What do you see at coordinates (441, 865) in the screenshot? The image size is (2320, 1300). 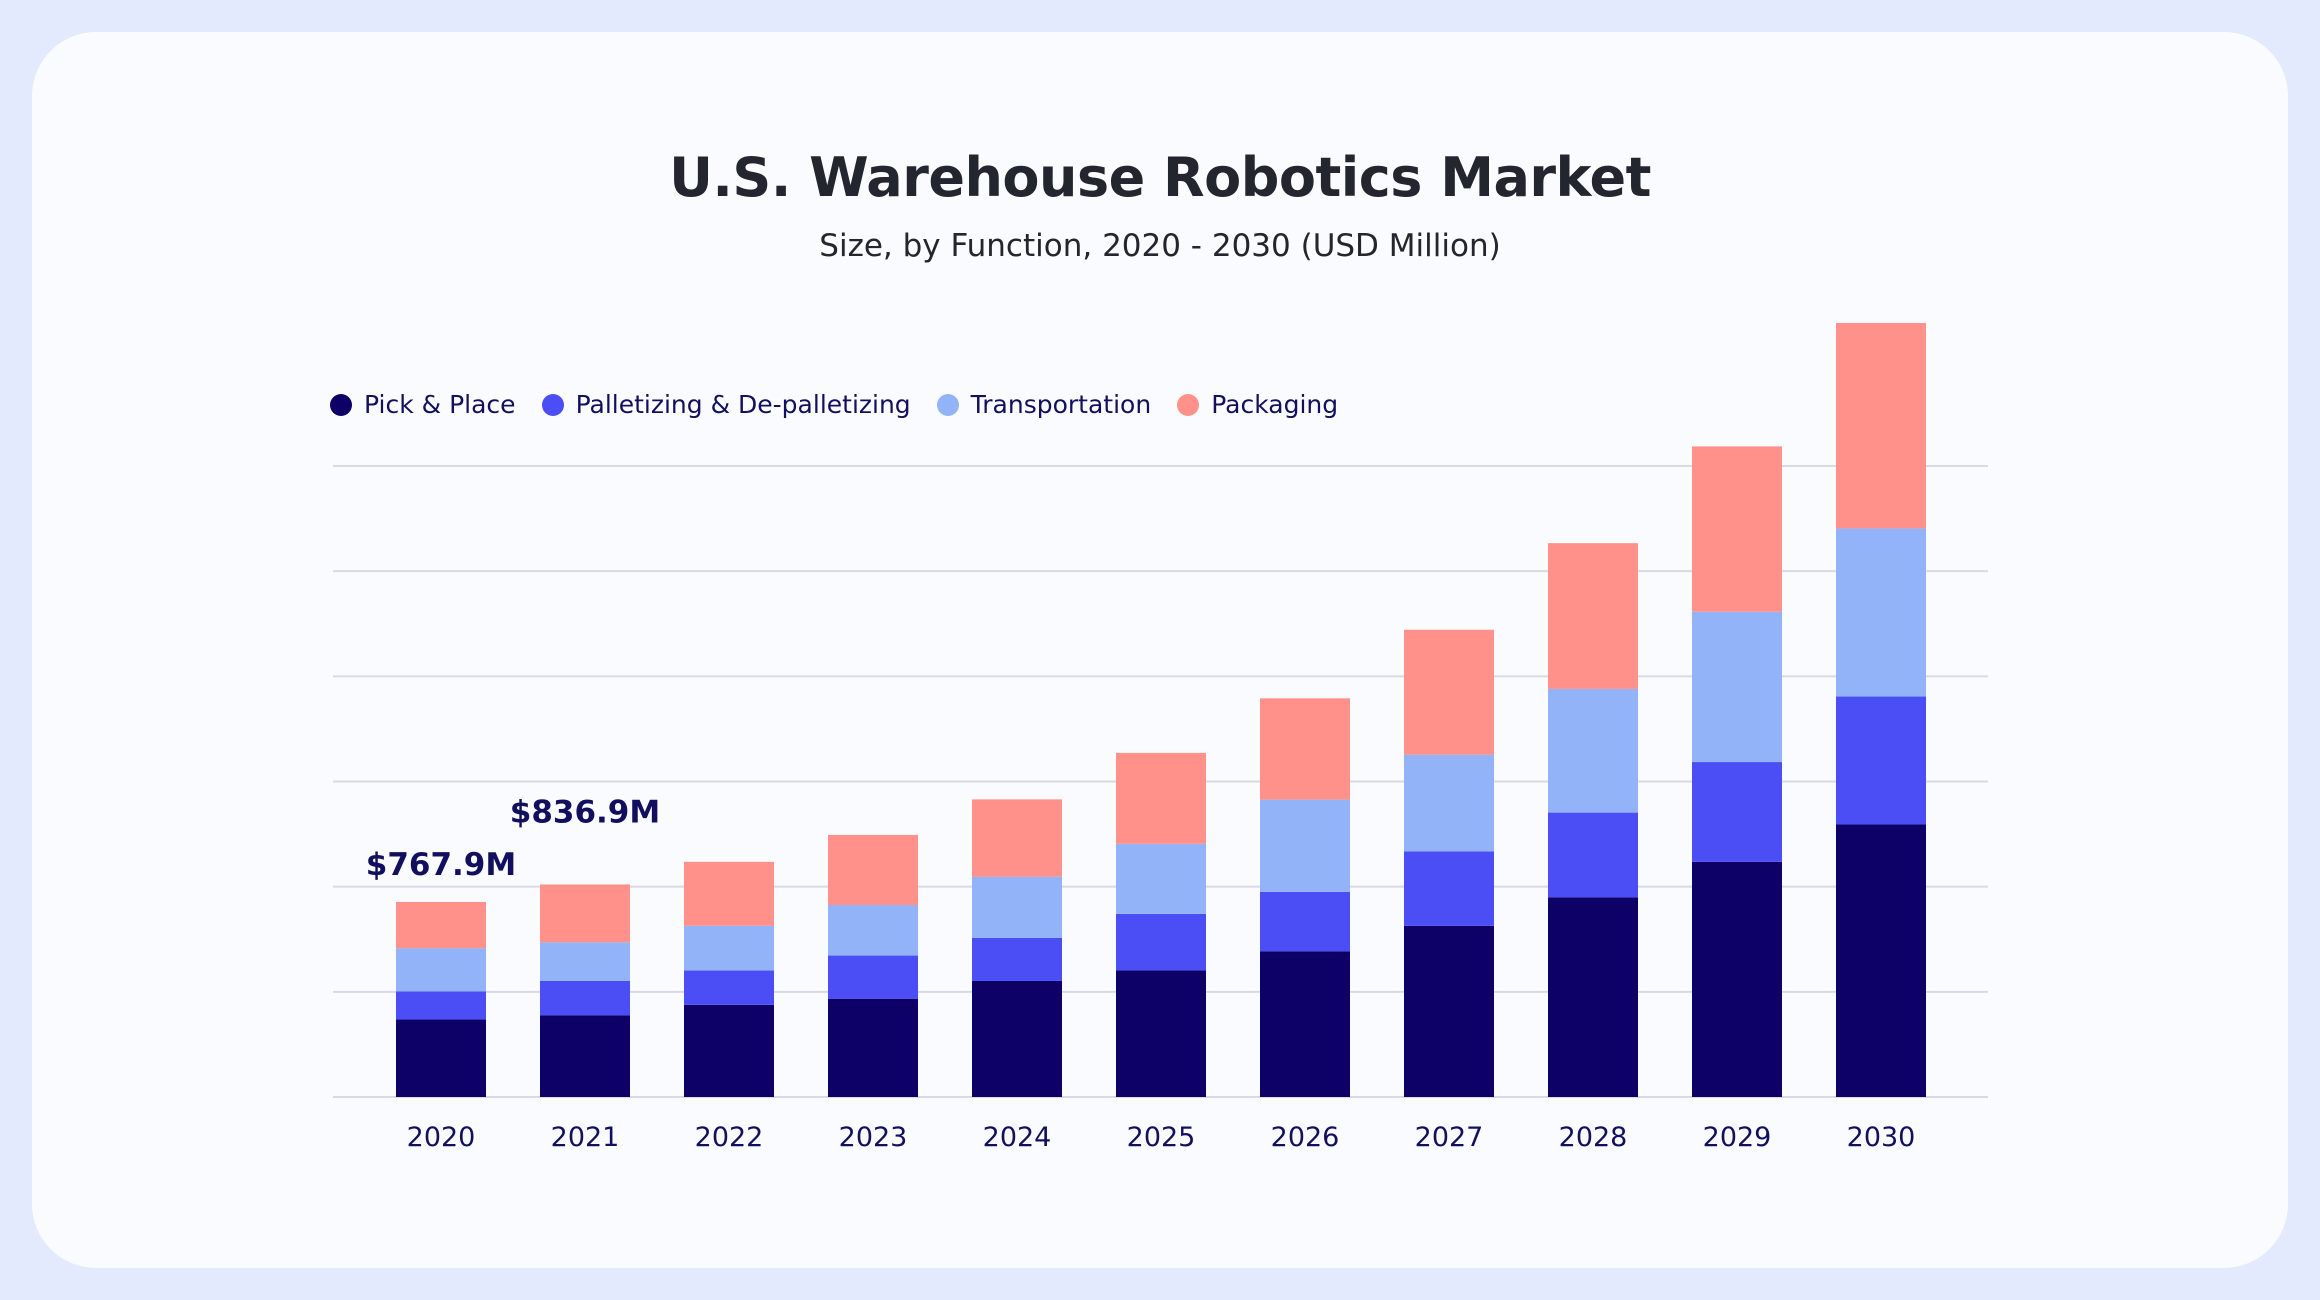 I see `data-label: $767.9M` at bounding box center [441, 865].